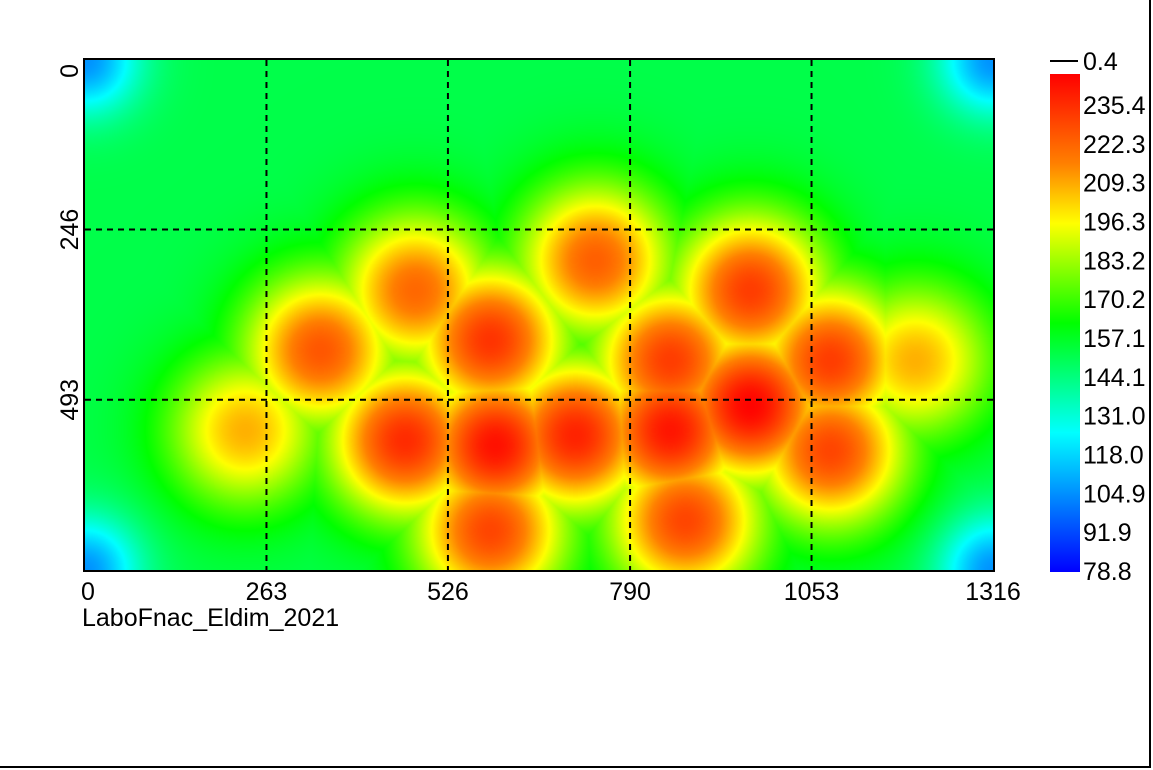 Image resolution: width=1153 pixels, height=770 pixels. What do you see at coordinates (448, 592) in the screenshot?
I see `x-tick-label: 526` at bounding box center [448, 592].